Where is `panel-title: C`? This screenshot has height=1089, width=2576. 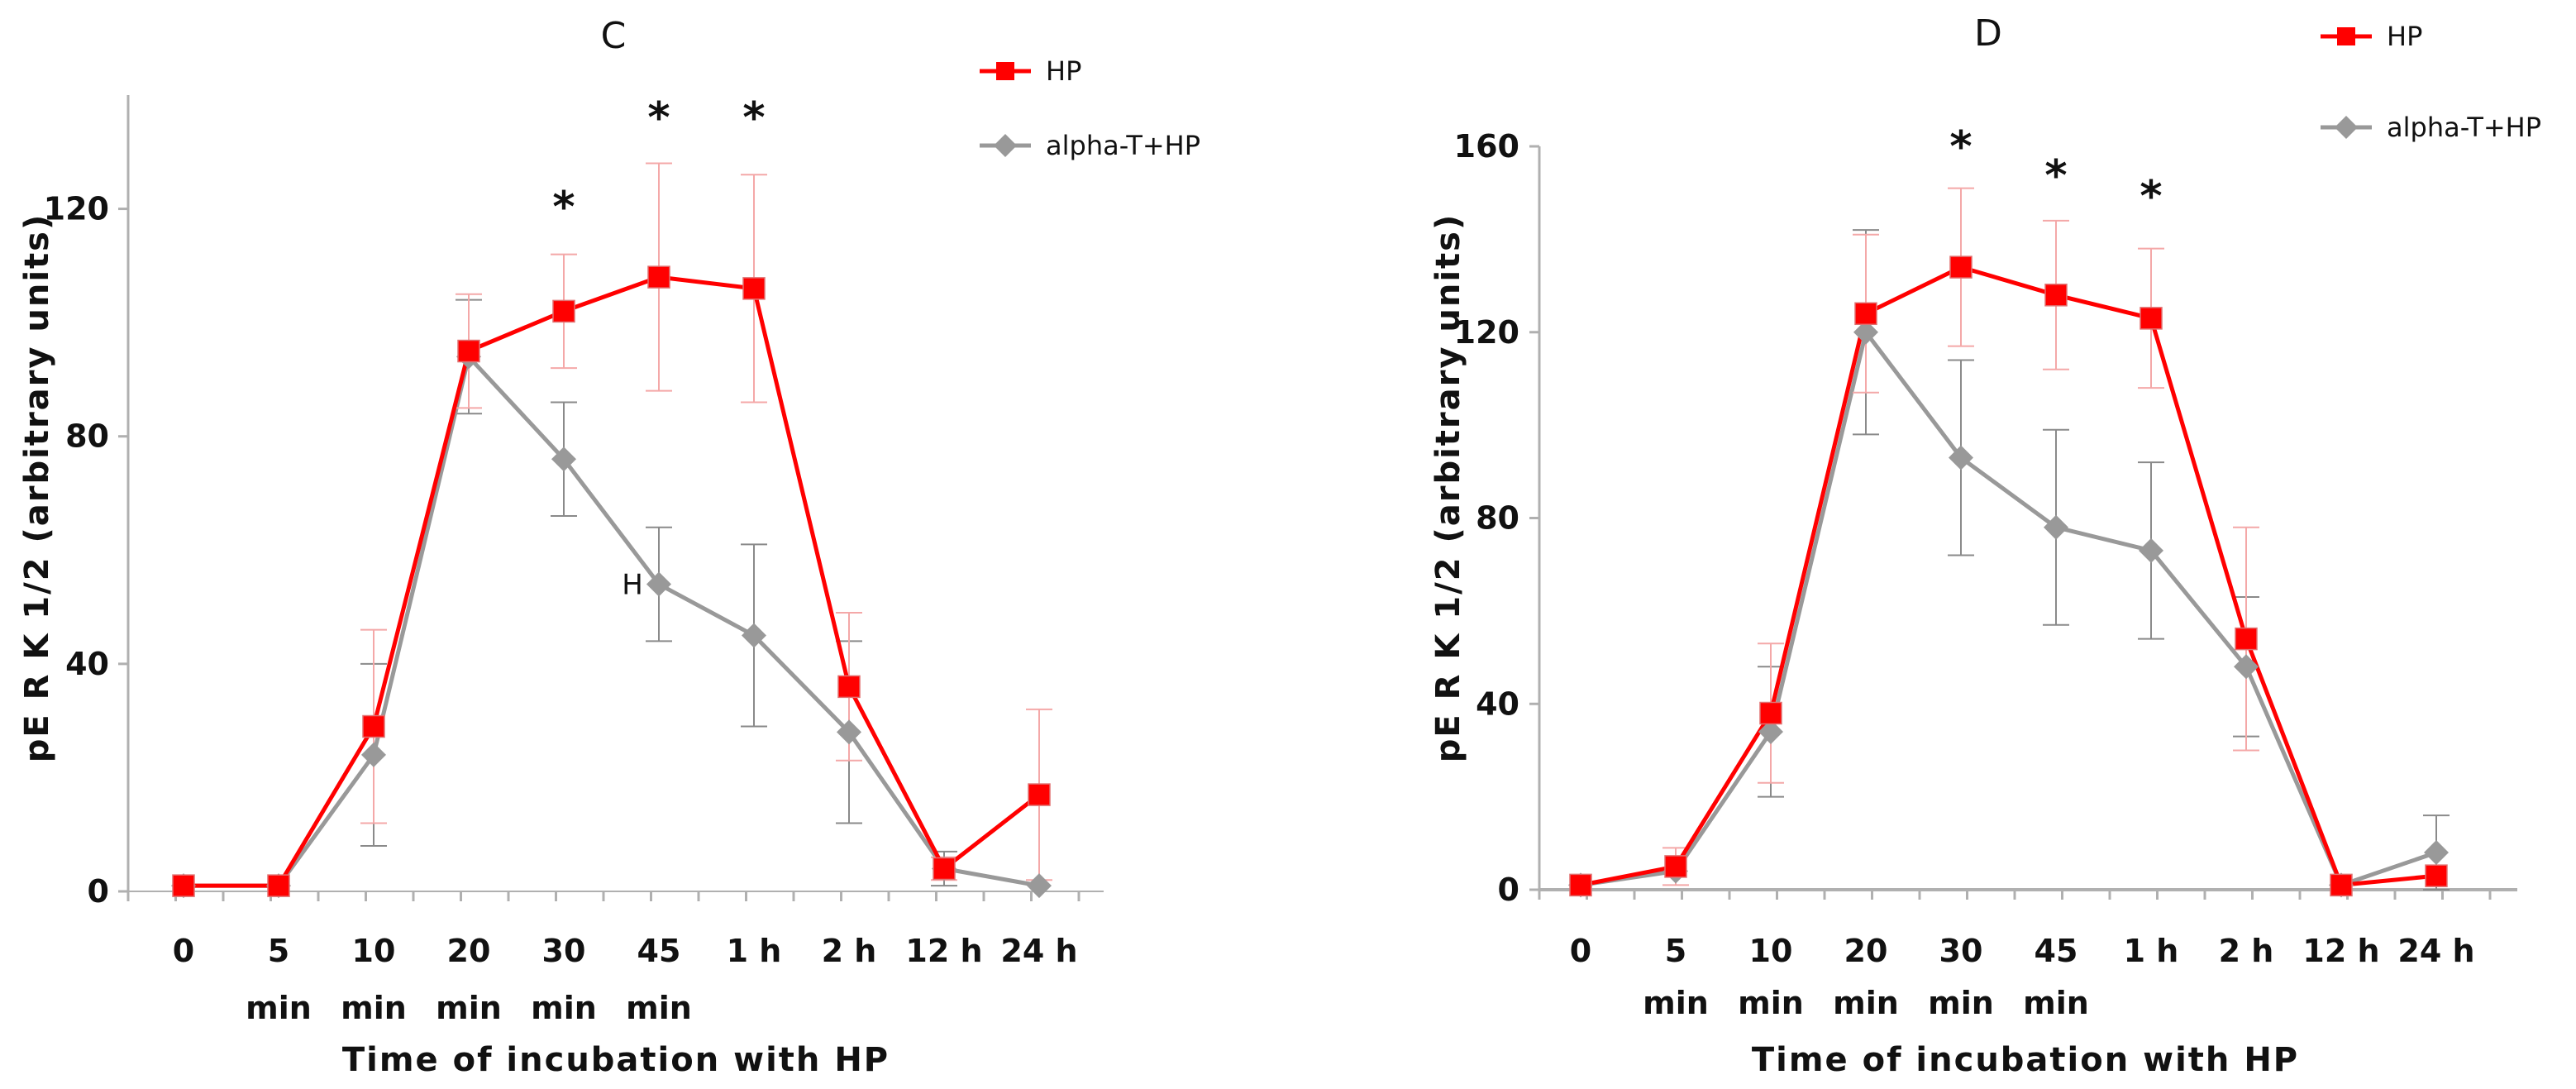 panel-title: C is located at coordinates (614, 36).